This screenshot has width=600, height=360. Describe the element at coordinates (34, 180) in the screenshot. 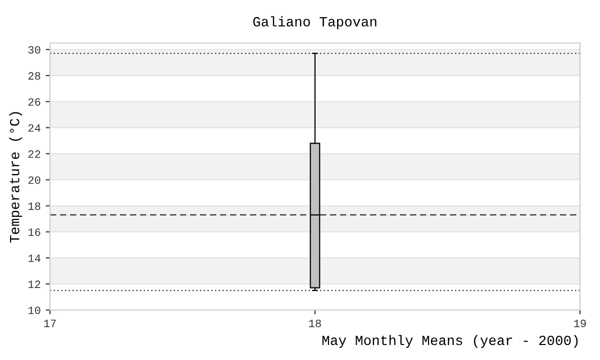

I see `y-tick-label: 20` at that location.